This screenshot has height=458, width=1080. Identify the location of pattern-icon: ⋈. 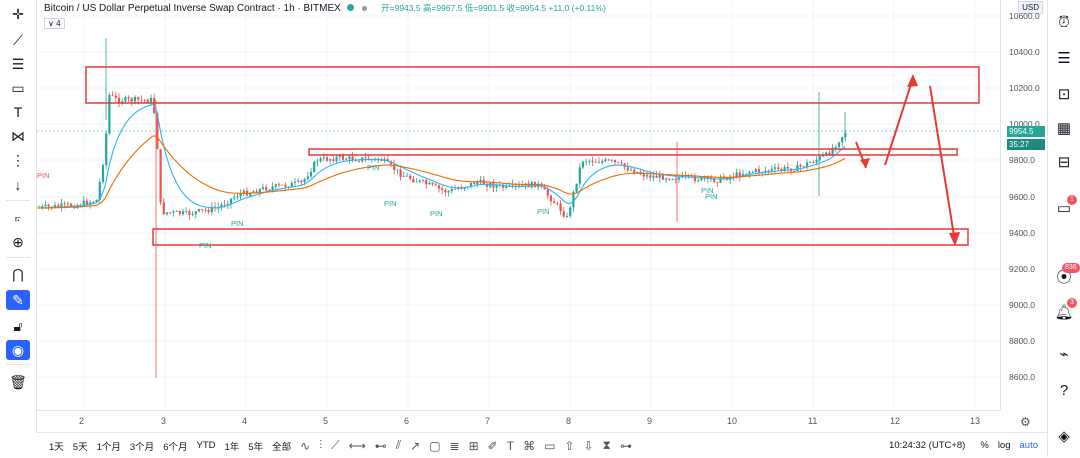
(18, 135).